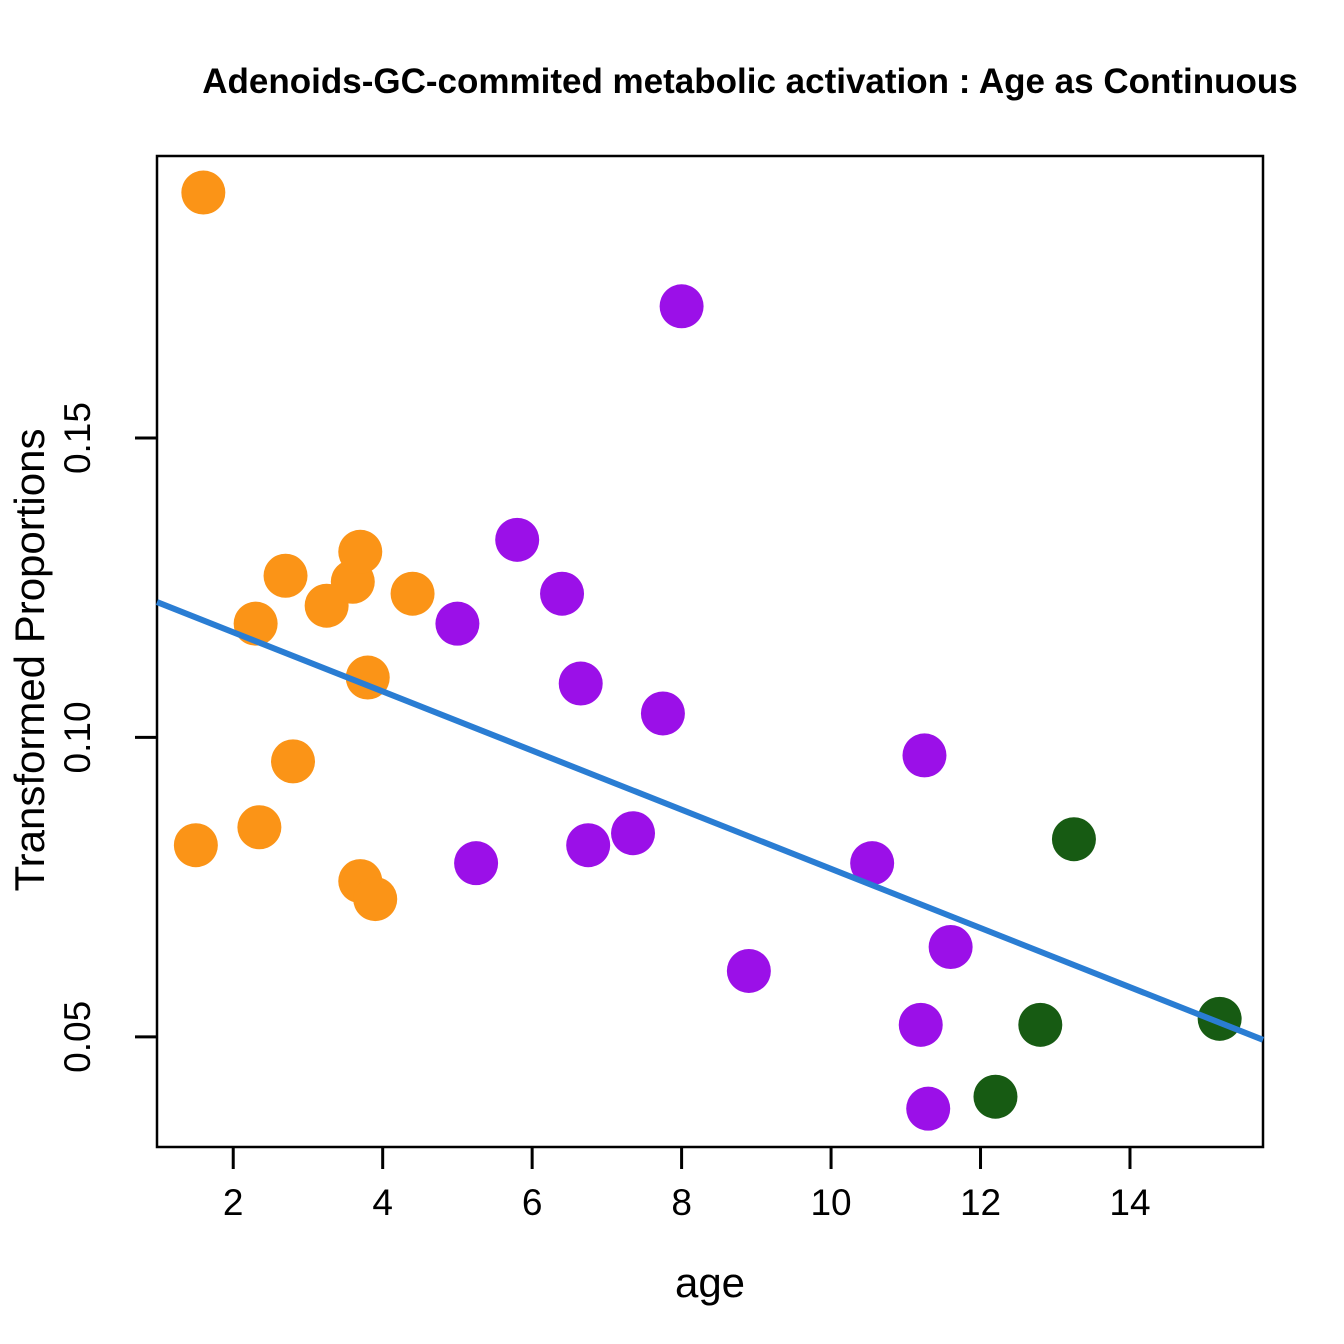 Image resolution: width=1344 pixels, height=1344 pixels. I want to click on y-axis-label: Transformed Proportions, so click(29, 660).